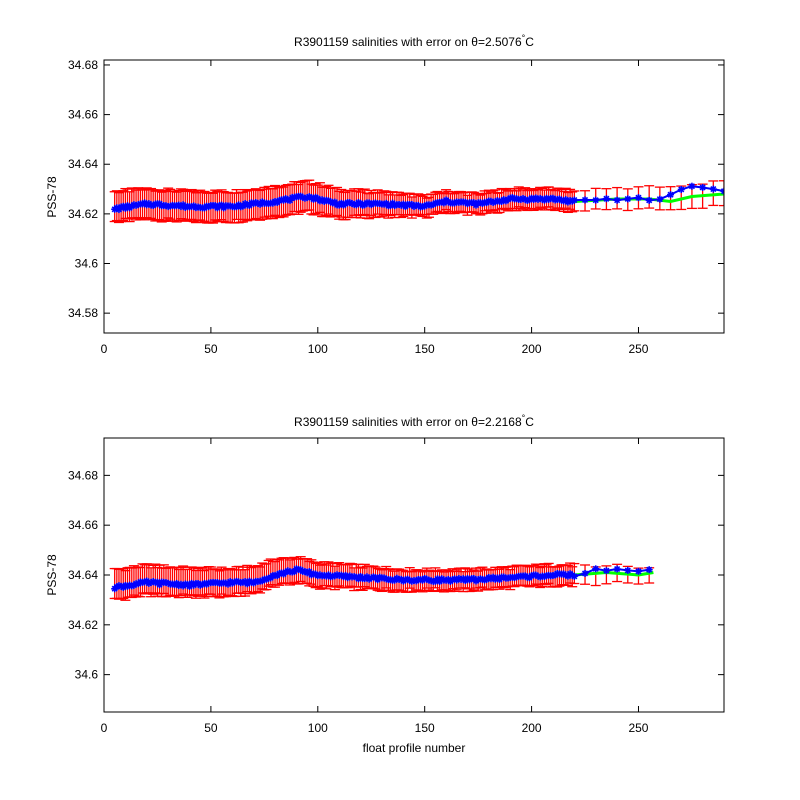 This screenshot has width=800, height=800. I want to click on data-point-d1, so click(722, 190).